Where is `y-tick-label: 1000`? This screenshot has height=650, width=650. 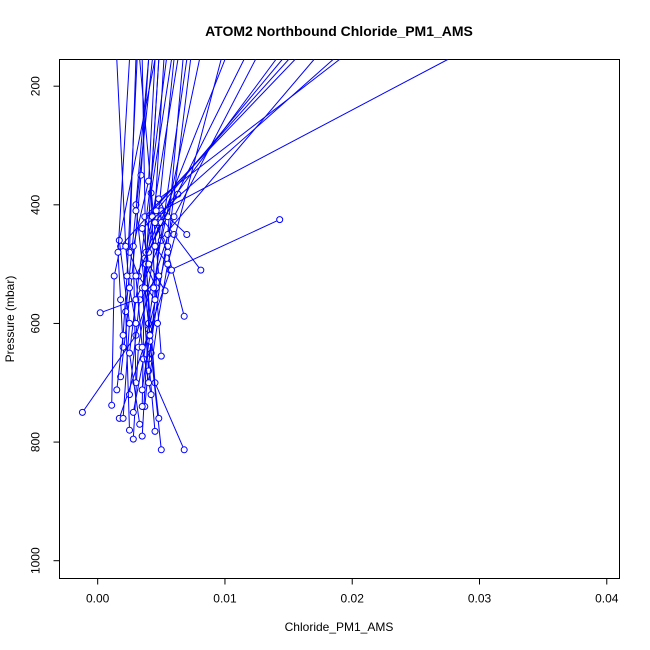 y-tick-label: 1000 is located at coordinates (36, 560).